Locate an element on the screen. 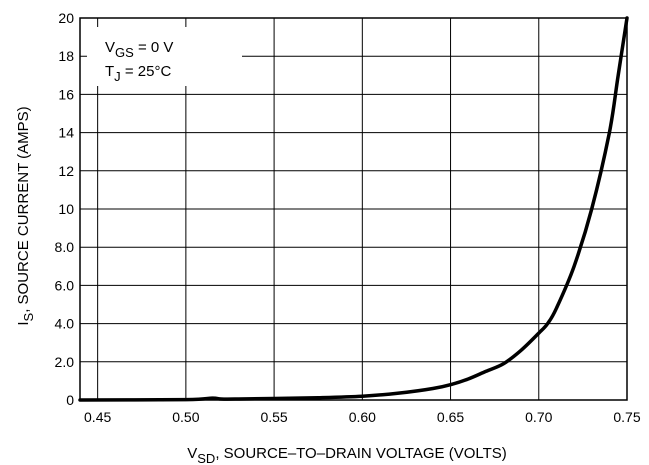 The width and height of the screenshot is (649, 465). x-tick-label: 0.70 is located at coordinates (538, 417).